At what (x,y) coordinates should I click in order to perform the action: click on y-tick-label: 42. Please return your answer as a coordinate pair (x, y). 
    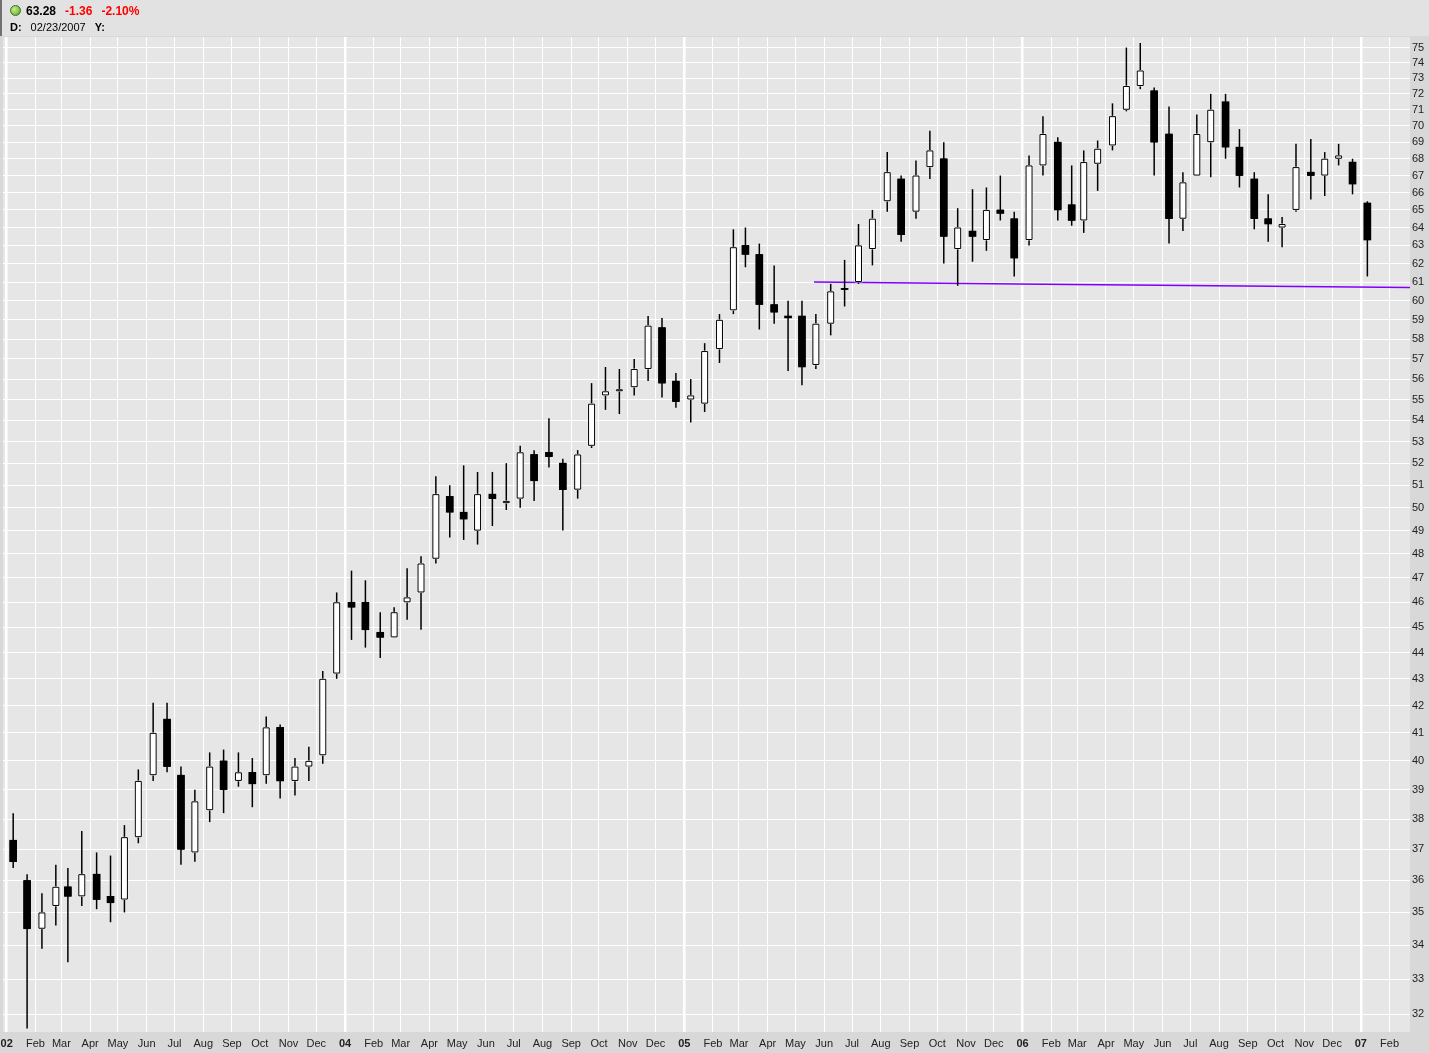
    Looking at the image, I should click on (1418, 704).